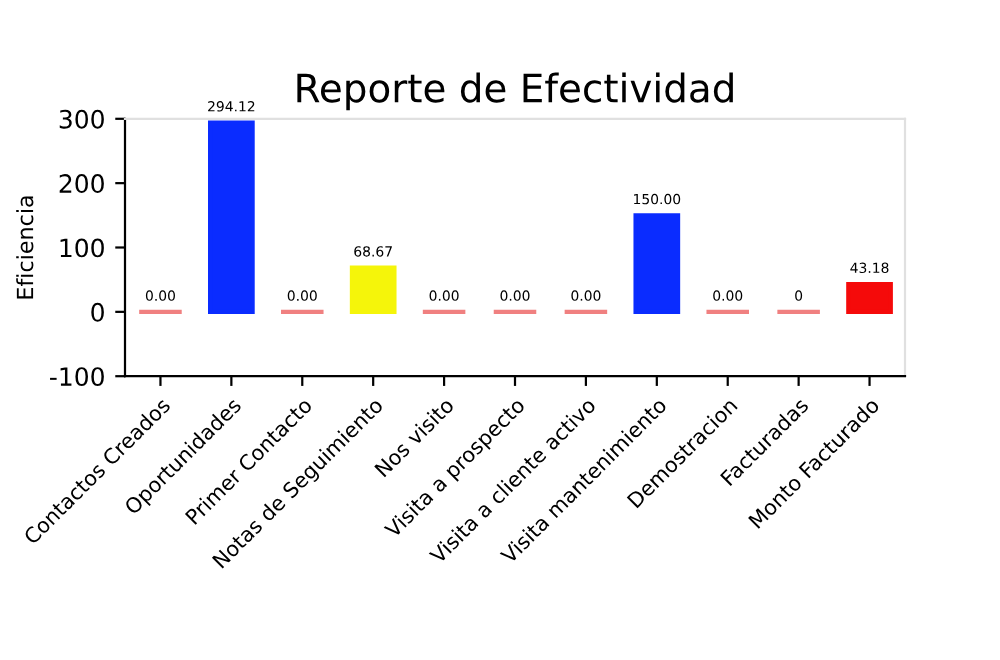  Describe the element at coordinates (81, 119) in the screenshot. I see `y-tick-label: 300` at that location.